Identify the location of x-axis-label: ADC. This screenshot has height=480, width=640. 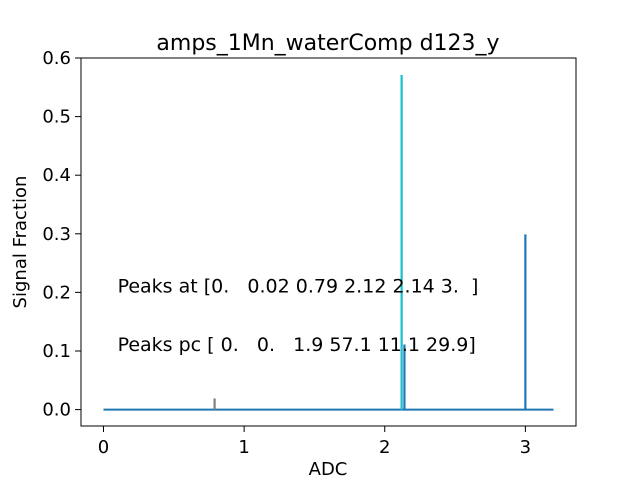
(328, 469).